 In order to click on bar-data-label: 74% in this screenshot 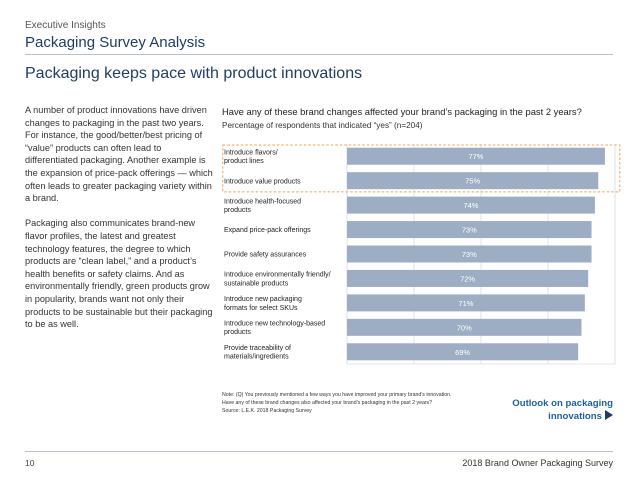, I will do `click(470, 205)`.